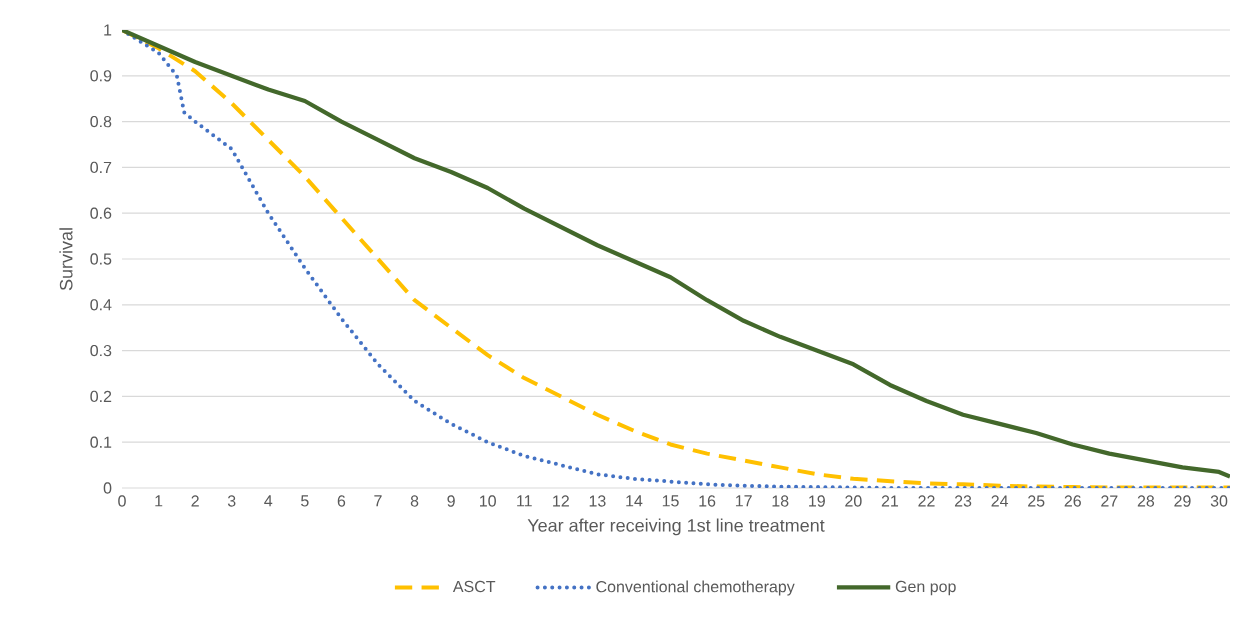  I want to click on x-tick-label: 3, so click(231, 501).